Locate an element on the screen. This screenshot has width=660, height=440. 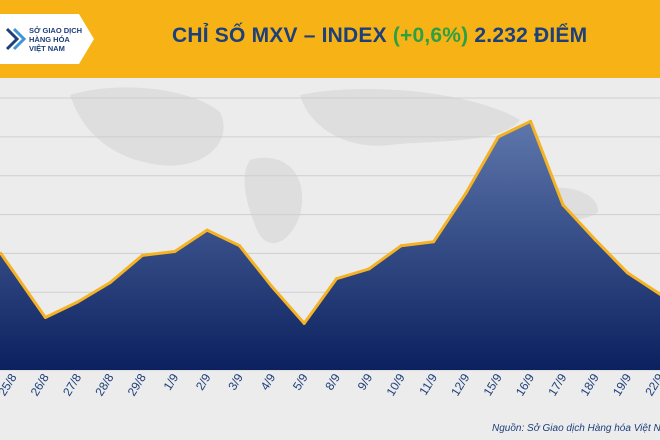
x-tick-label: 22/9 is located at coordinates (651, 385).